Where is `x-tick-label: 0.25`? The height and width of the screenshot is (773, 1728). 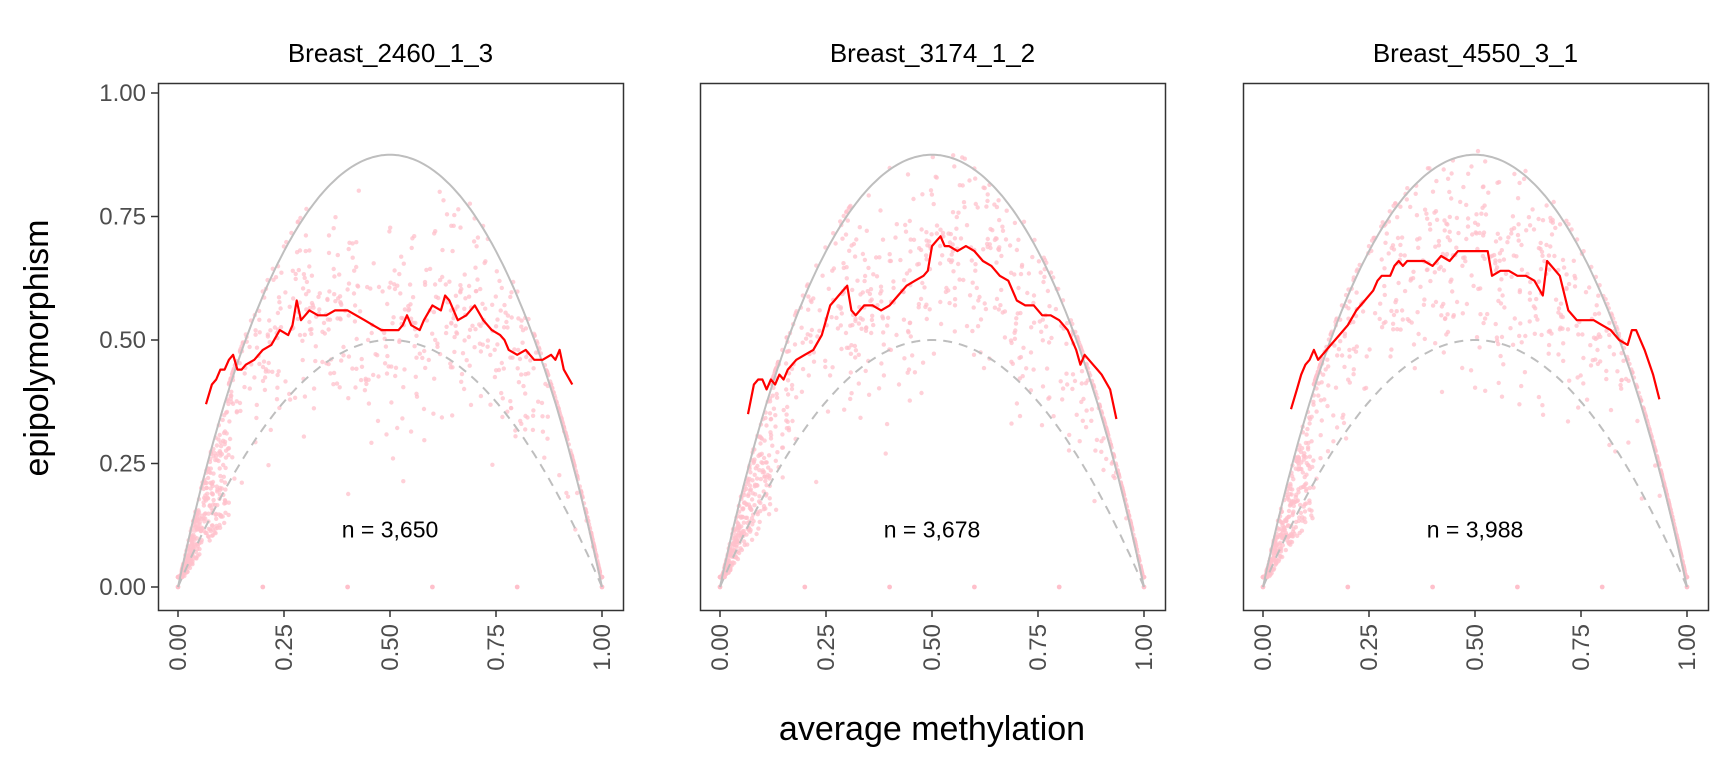
x-tick-label: 0.25 is located at coordinates (284, 647).